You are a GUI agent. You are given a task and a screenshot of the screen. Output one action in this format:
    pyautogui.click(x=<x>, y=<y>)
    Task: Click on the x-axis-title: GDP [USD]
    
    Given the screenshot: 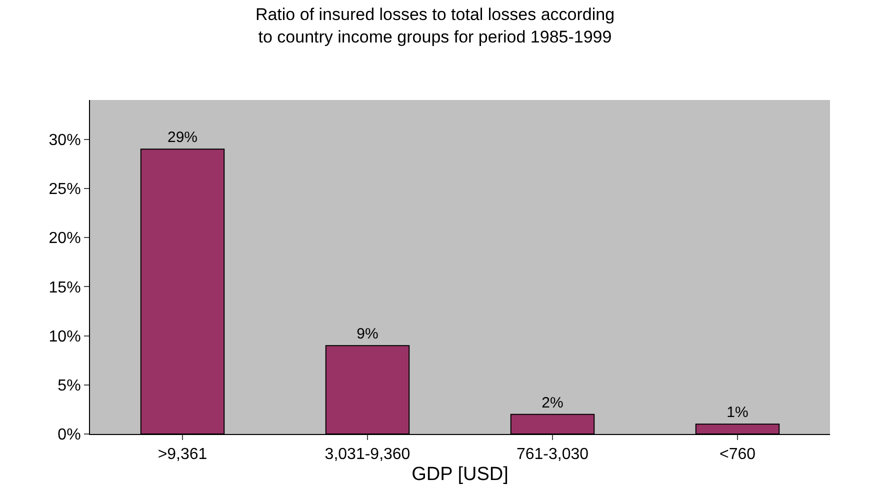 What is the action you would take?
    pyautogui.click(x=460, y=474)
    